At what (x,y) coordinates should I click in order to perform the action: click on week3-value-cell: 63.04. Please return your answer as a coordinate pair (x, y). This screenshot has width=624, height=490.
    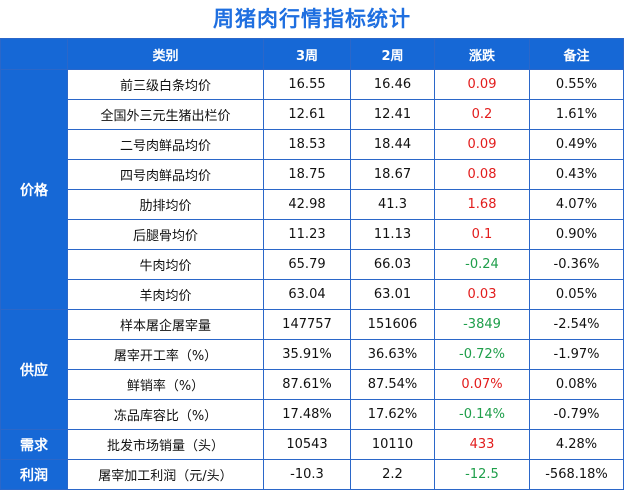
    Looking at the image, I should click on (307, 294).